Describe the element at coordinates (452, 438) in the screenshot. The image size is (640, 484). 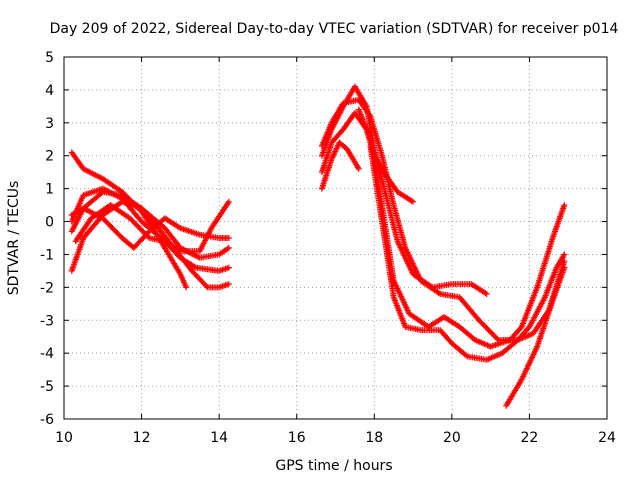
I see `x-tick-label: 20` at that location.